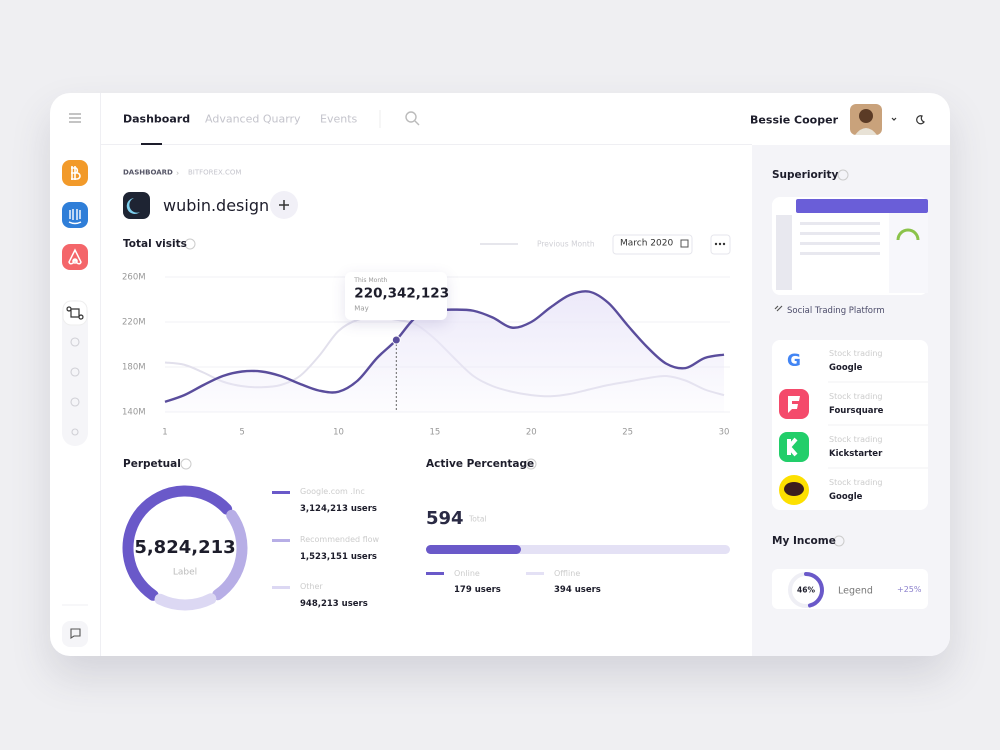 The image size is (1000, 750). I want to click on x-tick-label: 20, so click(531, 433).